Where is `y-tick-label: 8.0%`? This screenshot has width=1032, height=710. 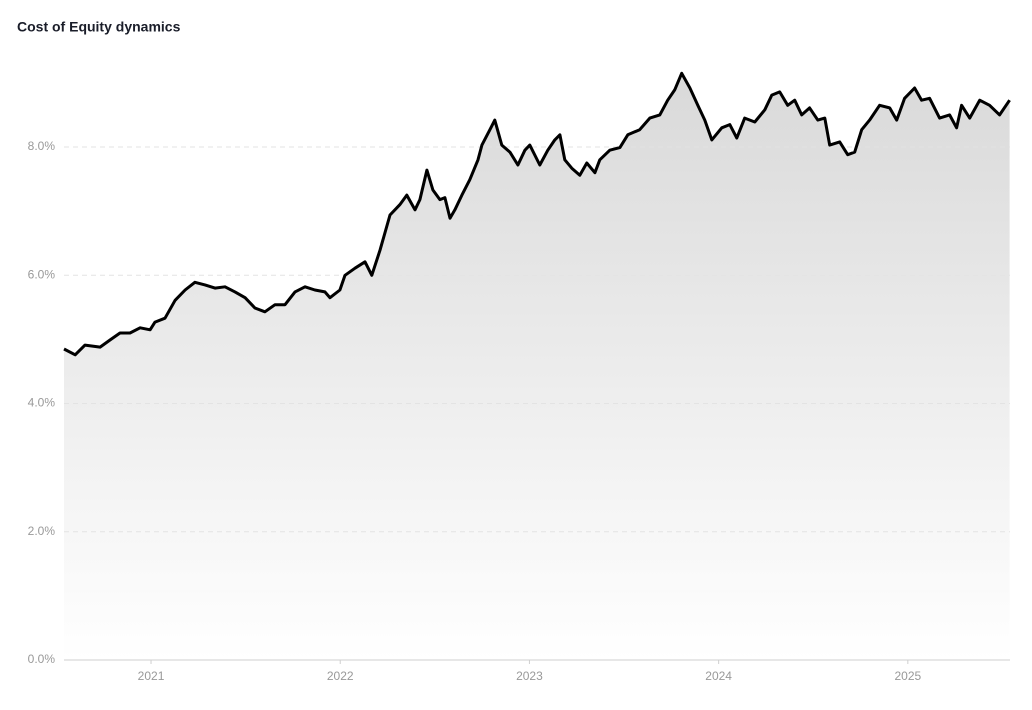 y-tick-label: 8.0% is located at coordinates (42, 146).